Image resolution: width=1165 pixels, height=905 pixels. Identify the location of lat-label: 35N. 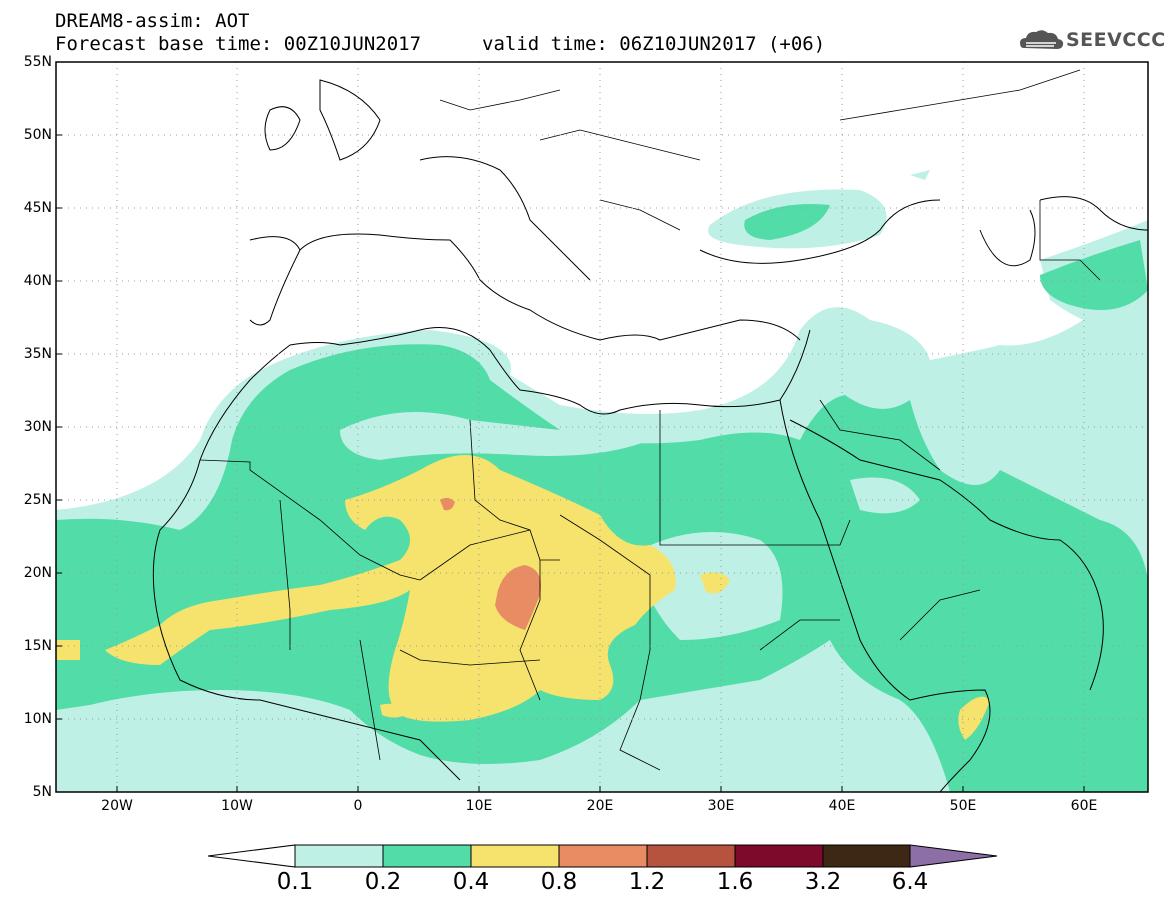
(37, 354).